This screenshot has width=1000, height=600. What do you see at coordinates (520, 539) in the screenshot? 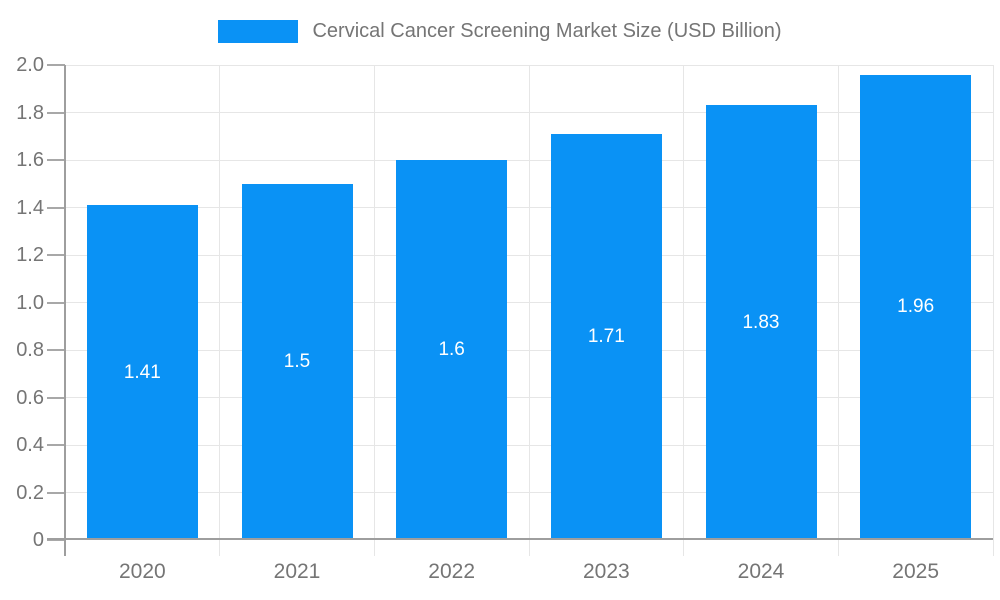
I see `x-axis-line` at bounding box center [520, 539].